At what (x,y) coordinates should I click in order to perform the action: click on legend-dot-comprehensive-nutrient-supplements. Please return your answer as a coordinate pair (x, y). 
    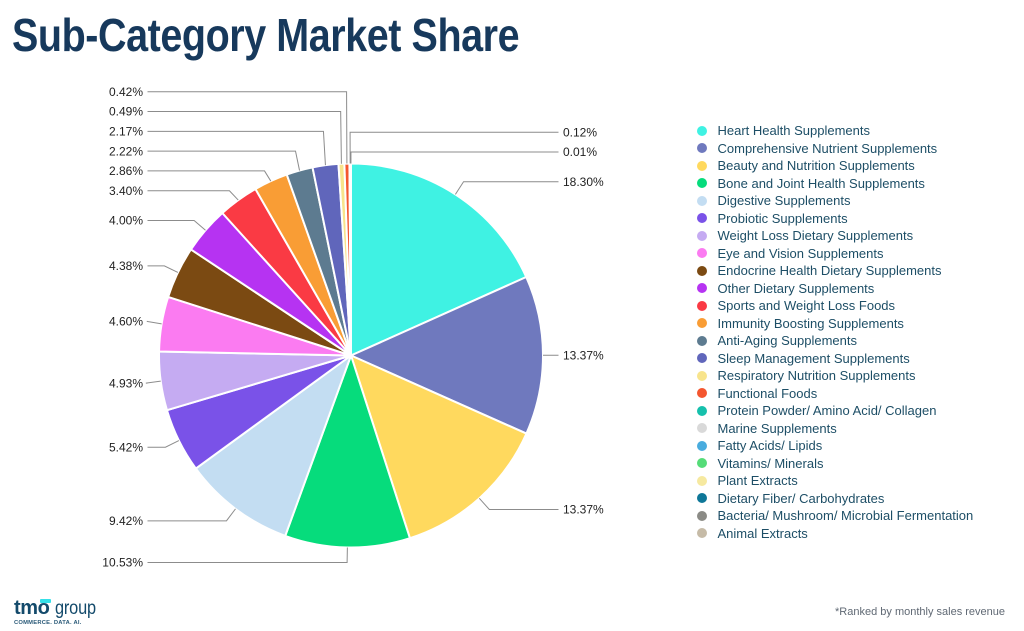
    Looking at the image, I should click on (702, 148).